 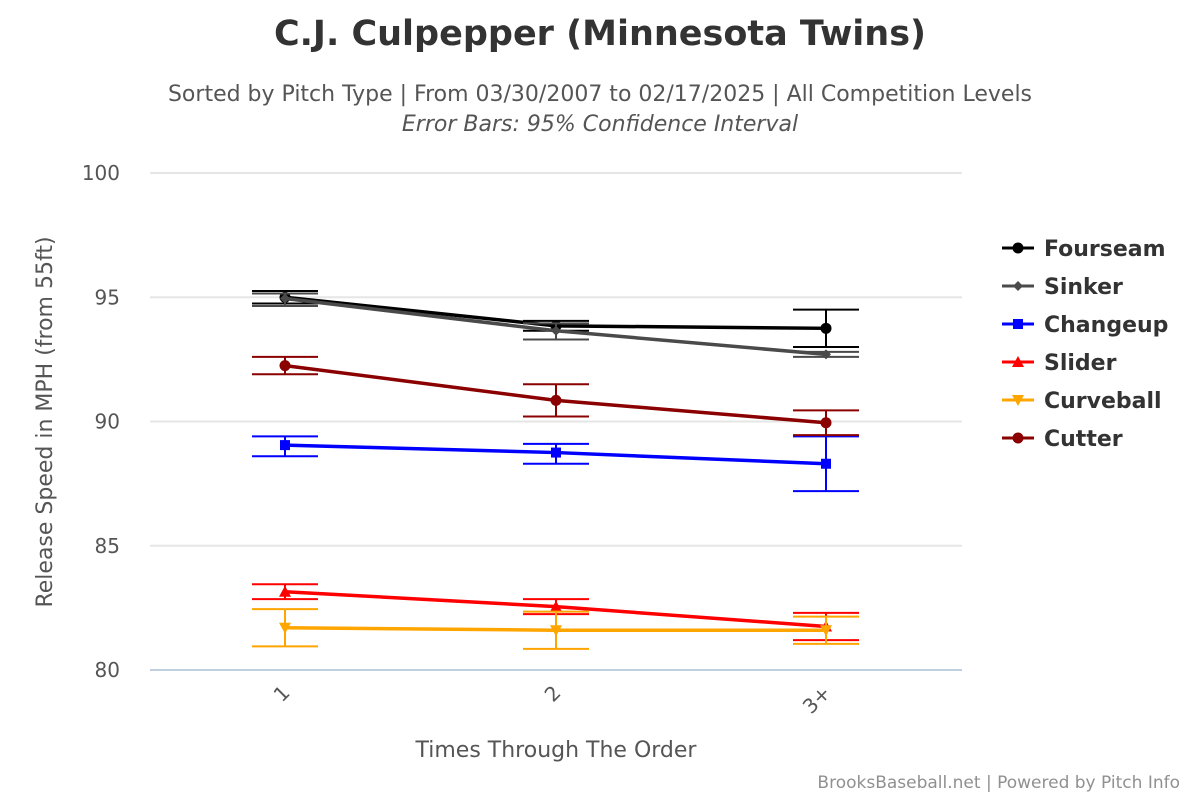 I want to click on series-curveball, so click(x=555, y=629).